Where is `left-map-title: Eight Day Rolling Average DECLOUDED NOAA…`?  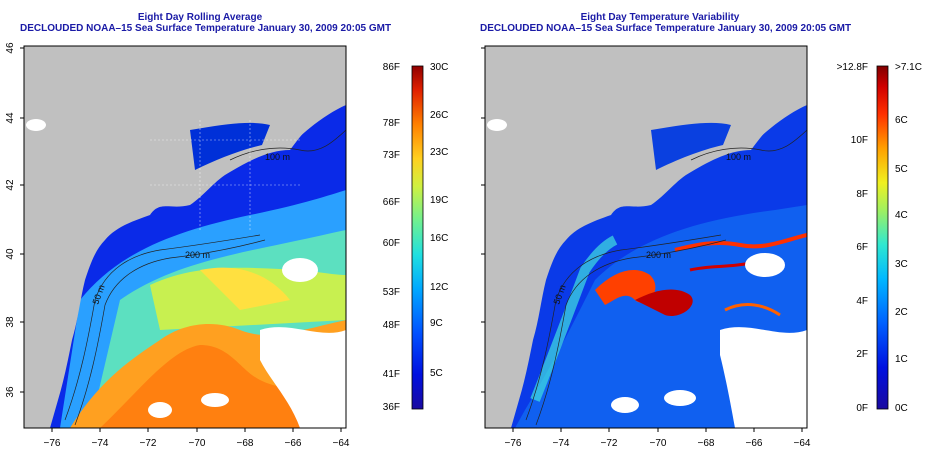
left-map-title: Eight Day Rolling Average DECLOUDED NOAA… is located at coordinates (206, 23).